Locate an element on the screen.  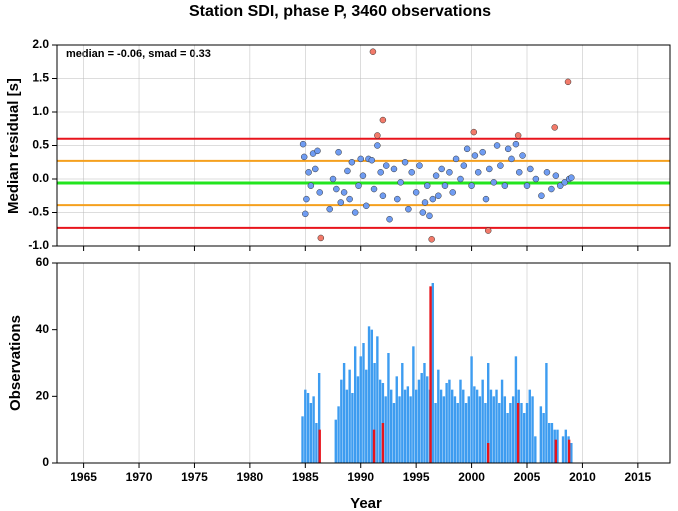
x-tick-label: 1970 is located at coordinates (139, 477).